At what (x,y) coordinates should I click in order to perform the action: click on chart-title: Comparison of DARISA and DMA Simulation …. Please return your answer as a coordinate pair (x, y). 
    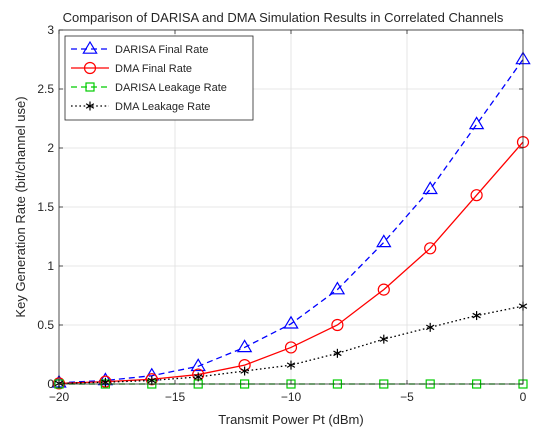
    Looking at the image, I should click on (283, 17).